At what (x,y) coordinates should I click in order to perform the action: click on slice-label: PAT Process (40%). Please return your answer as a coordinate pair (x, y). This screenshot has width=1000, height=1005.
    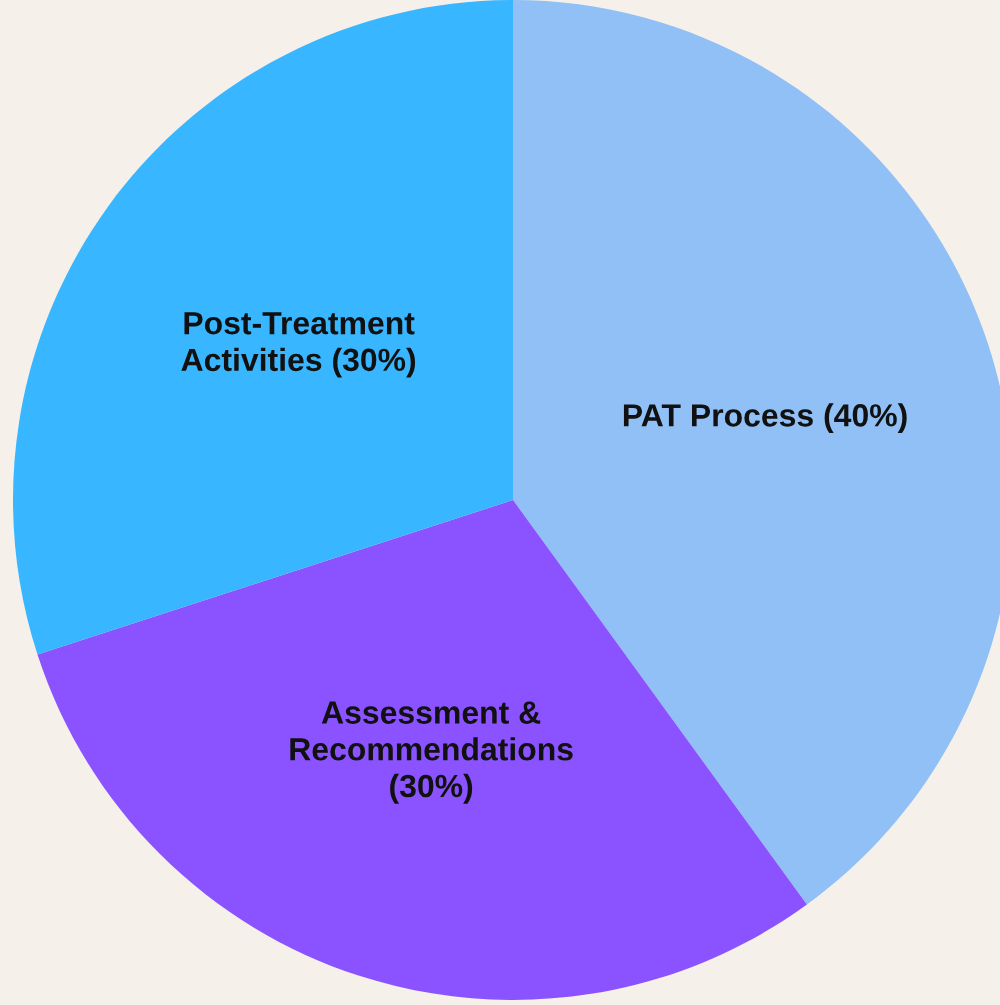
    Looking at the image, I should click on (765, 418).